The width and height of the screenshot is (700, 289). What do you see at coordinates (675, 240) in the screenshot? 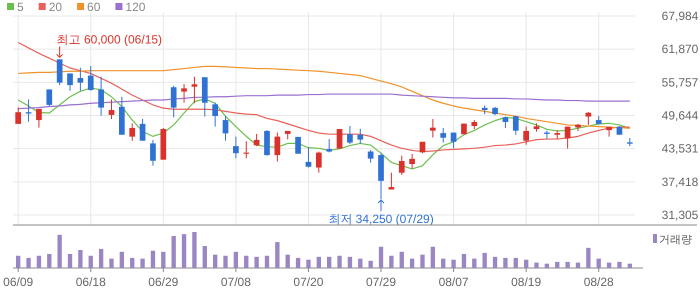
I see `legend-label: 거래량` at bounding box center [675, 240].